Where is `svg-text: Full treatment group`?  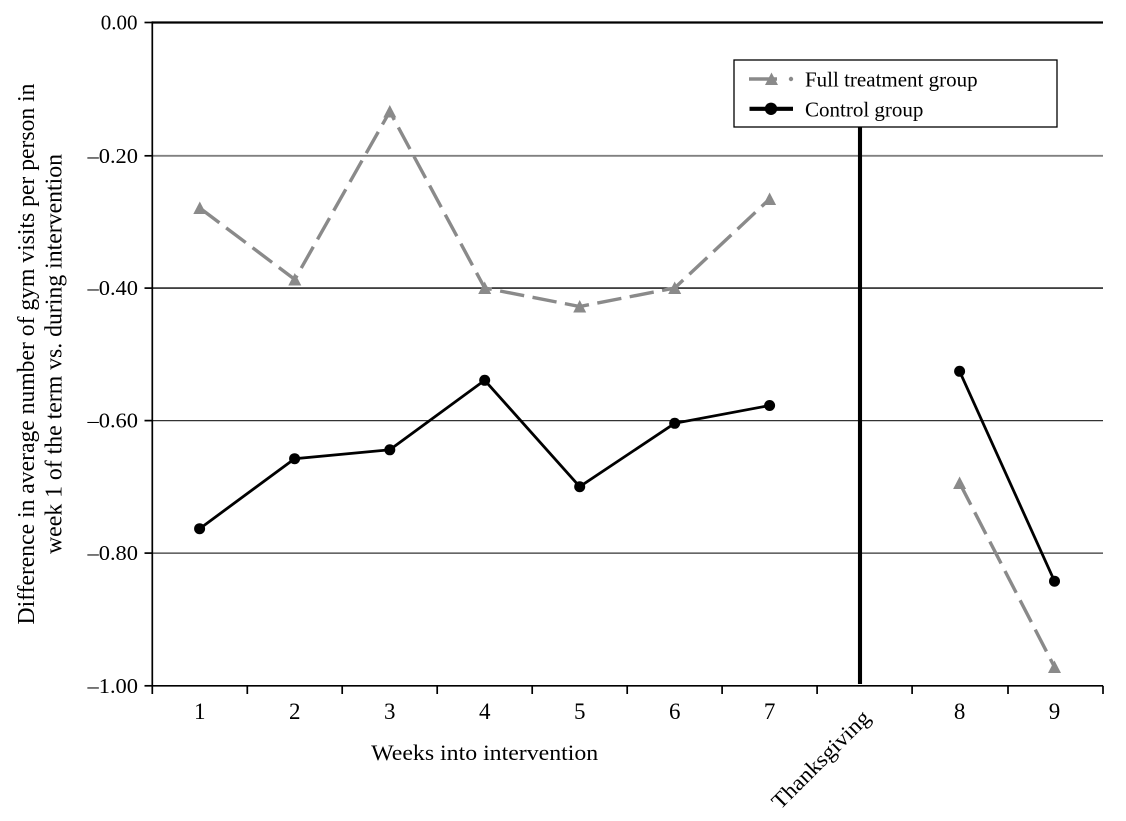 svg-text: Full treatment group is located at coordinates (891, 80).